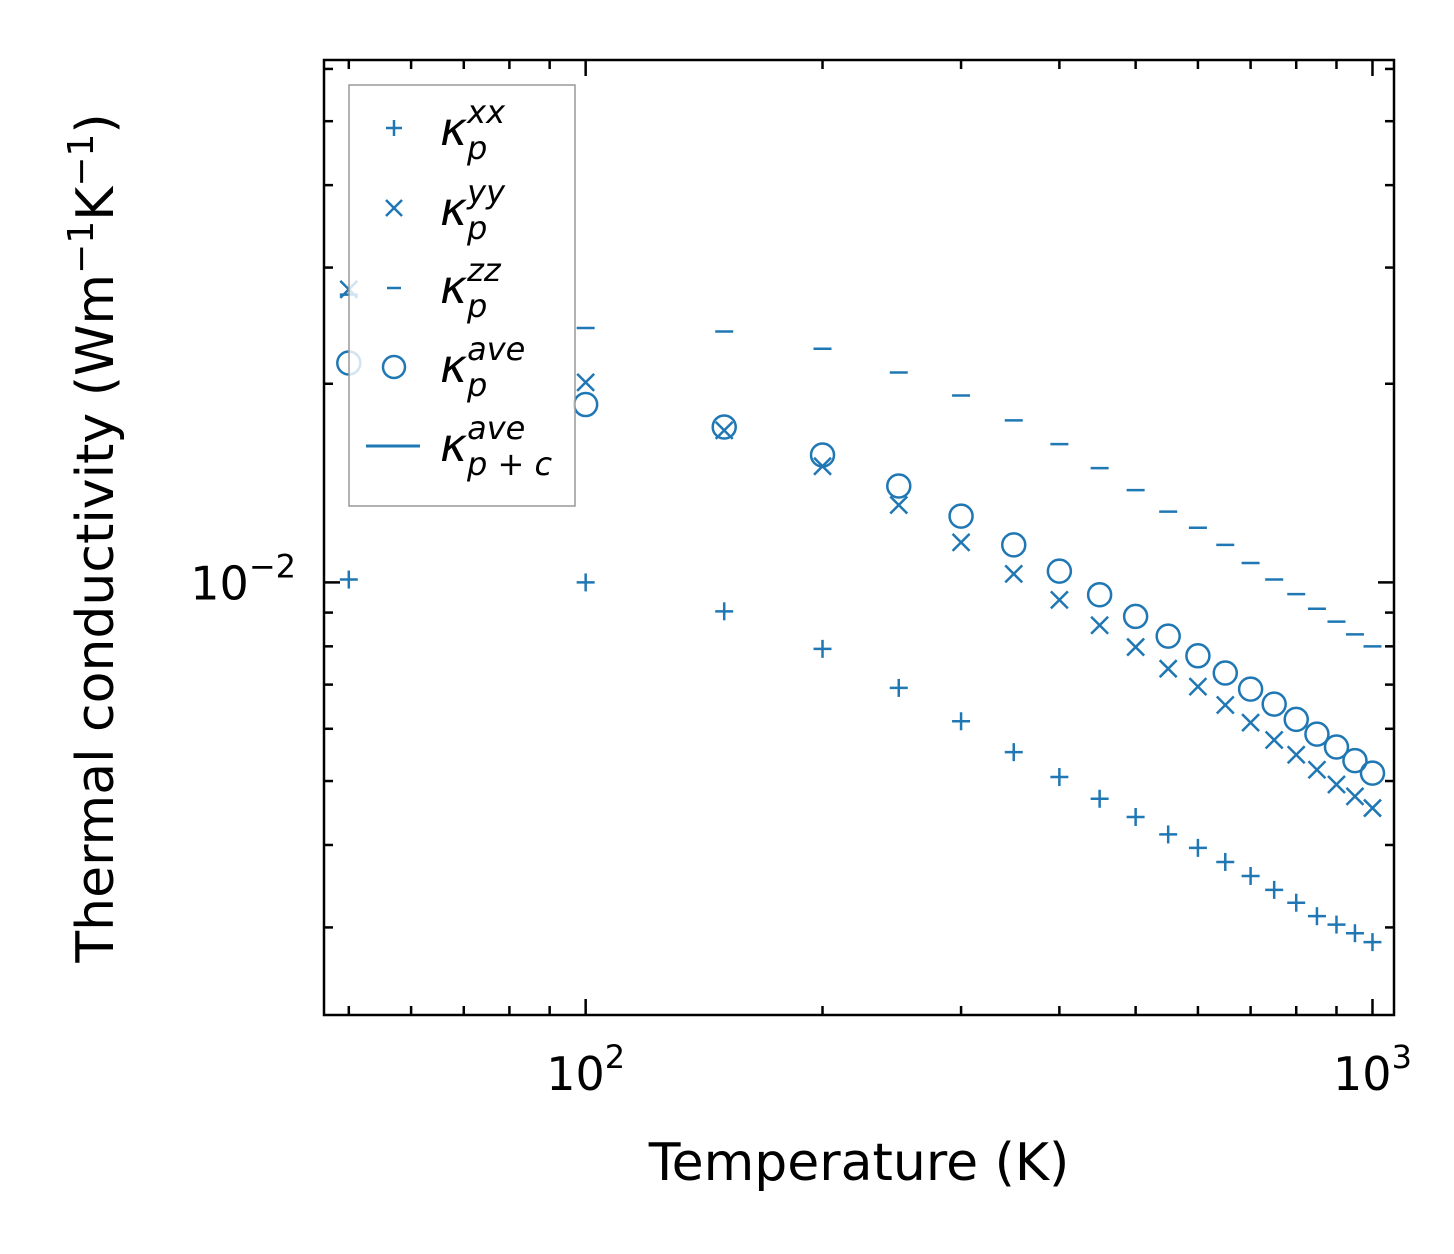 The image size is (1454, 1254). What do you see at coordinates (453, 445) in the screenshot?
I see `legend-kpc-ave-base: κ` at bounding box center [453, 445].